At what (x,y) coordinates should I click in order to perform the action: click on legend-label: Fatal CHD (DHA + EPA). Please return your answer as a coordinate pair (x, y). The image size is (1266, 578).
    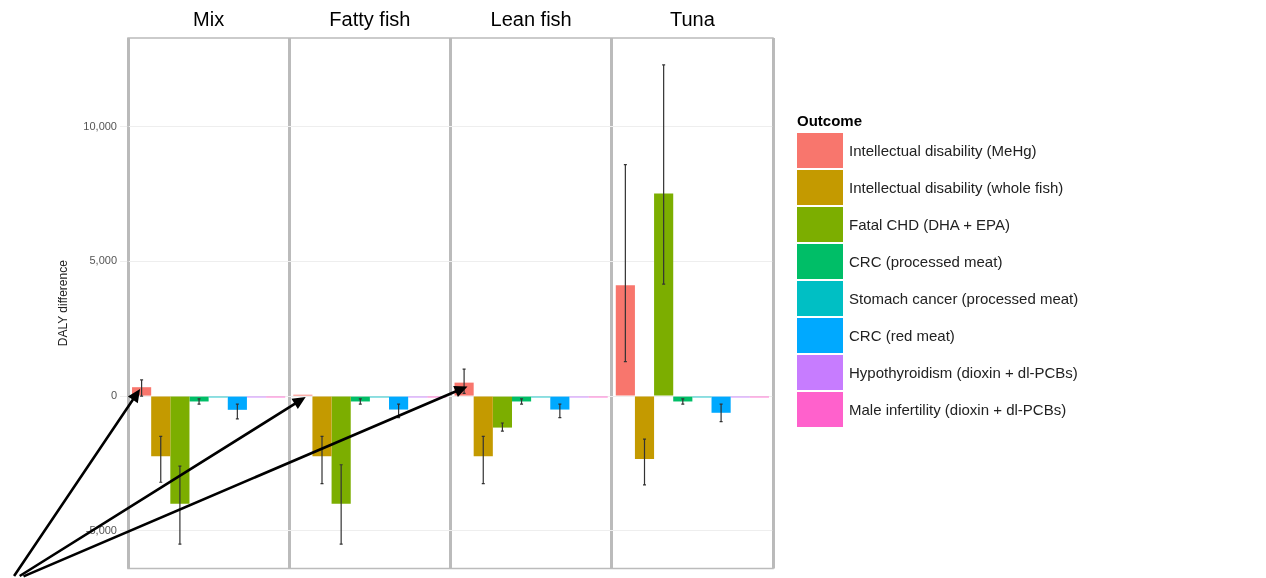
    Looking at the image, I should click on (930, 224).